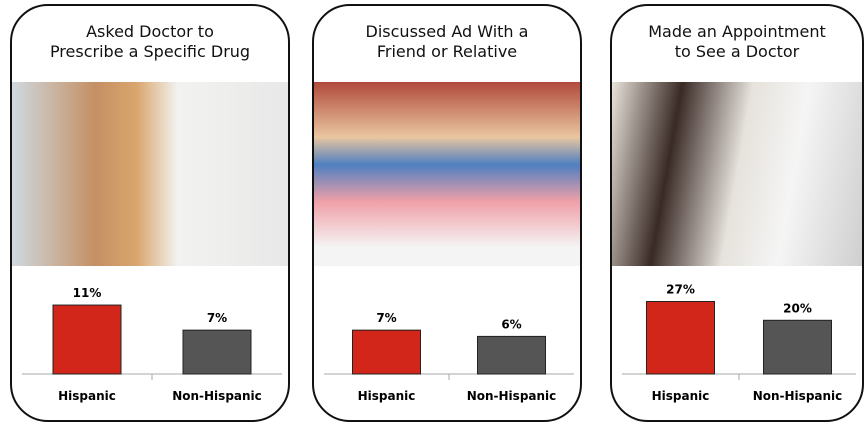 The width and height of the screenshot is (866, 428). Describe the element at coordinates (447, 41) in the screenshot. I see `panel-title: Discussed Ad With a Friend or Relative` at that location.